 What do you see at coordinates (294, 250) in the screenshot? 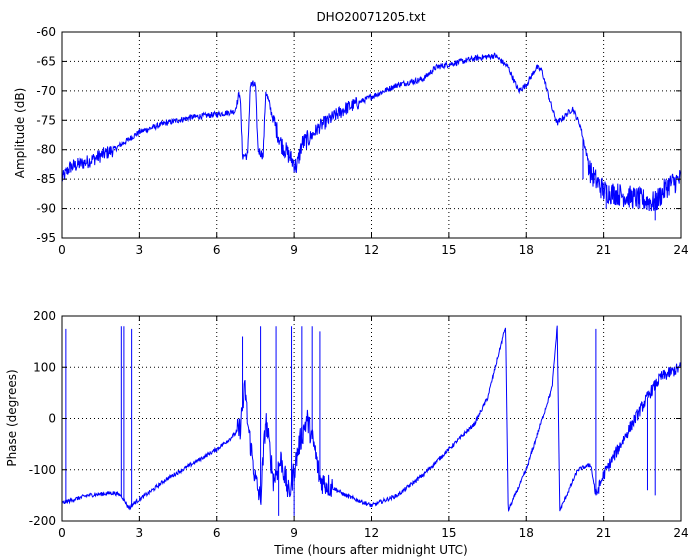
I see `amplitude-x-tick-label: 9` at bounding box center [294, 250].